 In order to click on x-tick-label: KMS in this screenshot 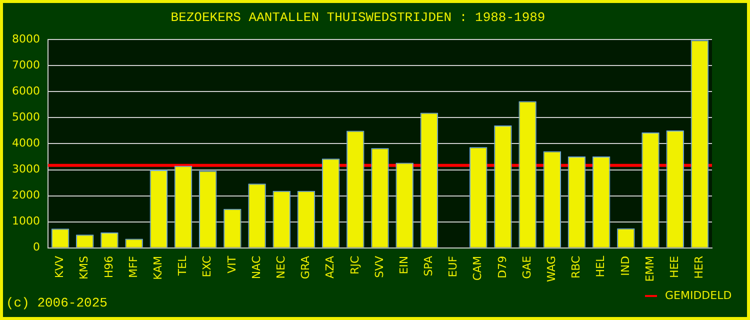, I will do `click(84, 268)`.